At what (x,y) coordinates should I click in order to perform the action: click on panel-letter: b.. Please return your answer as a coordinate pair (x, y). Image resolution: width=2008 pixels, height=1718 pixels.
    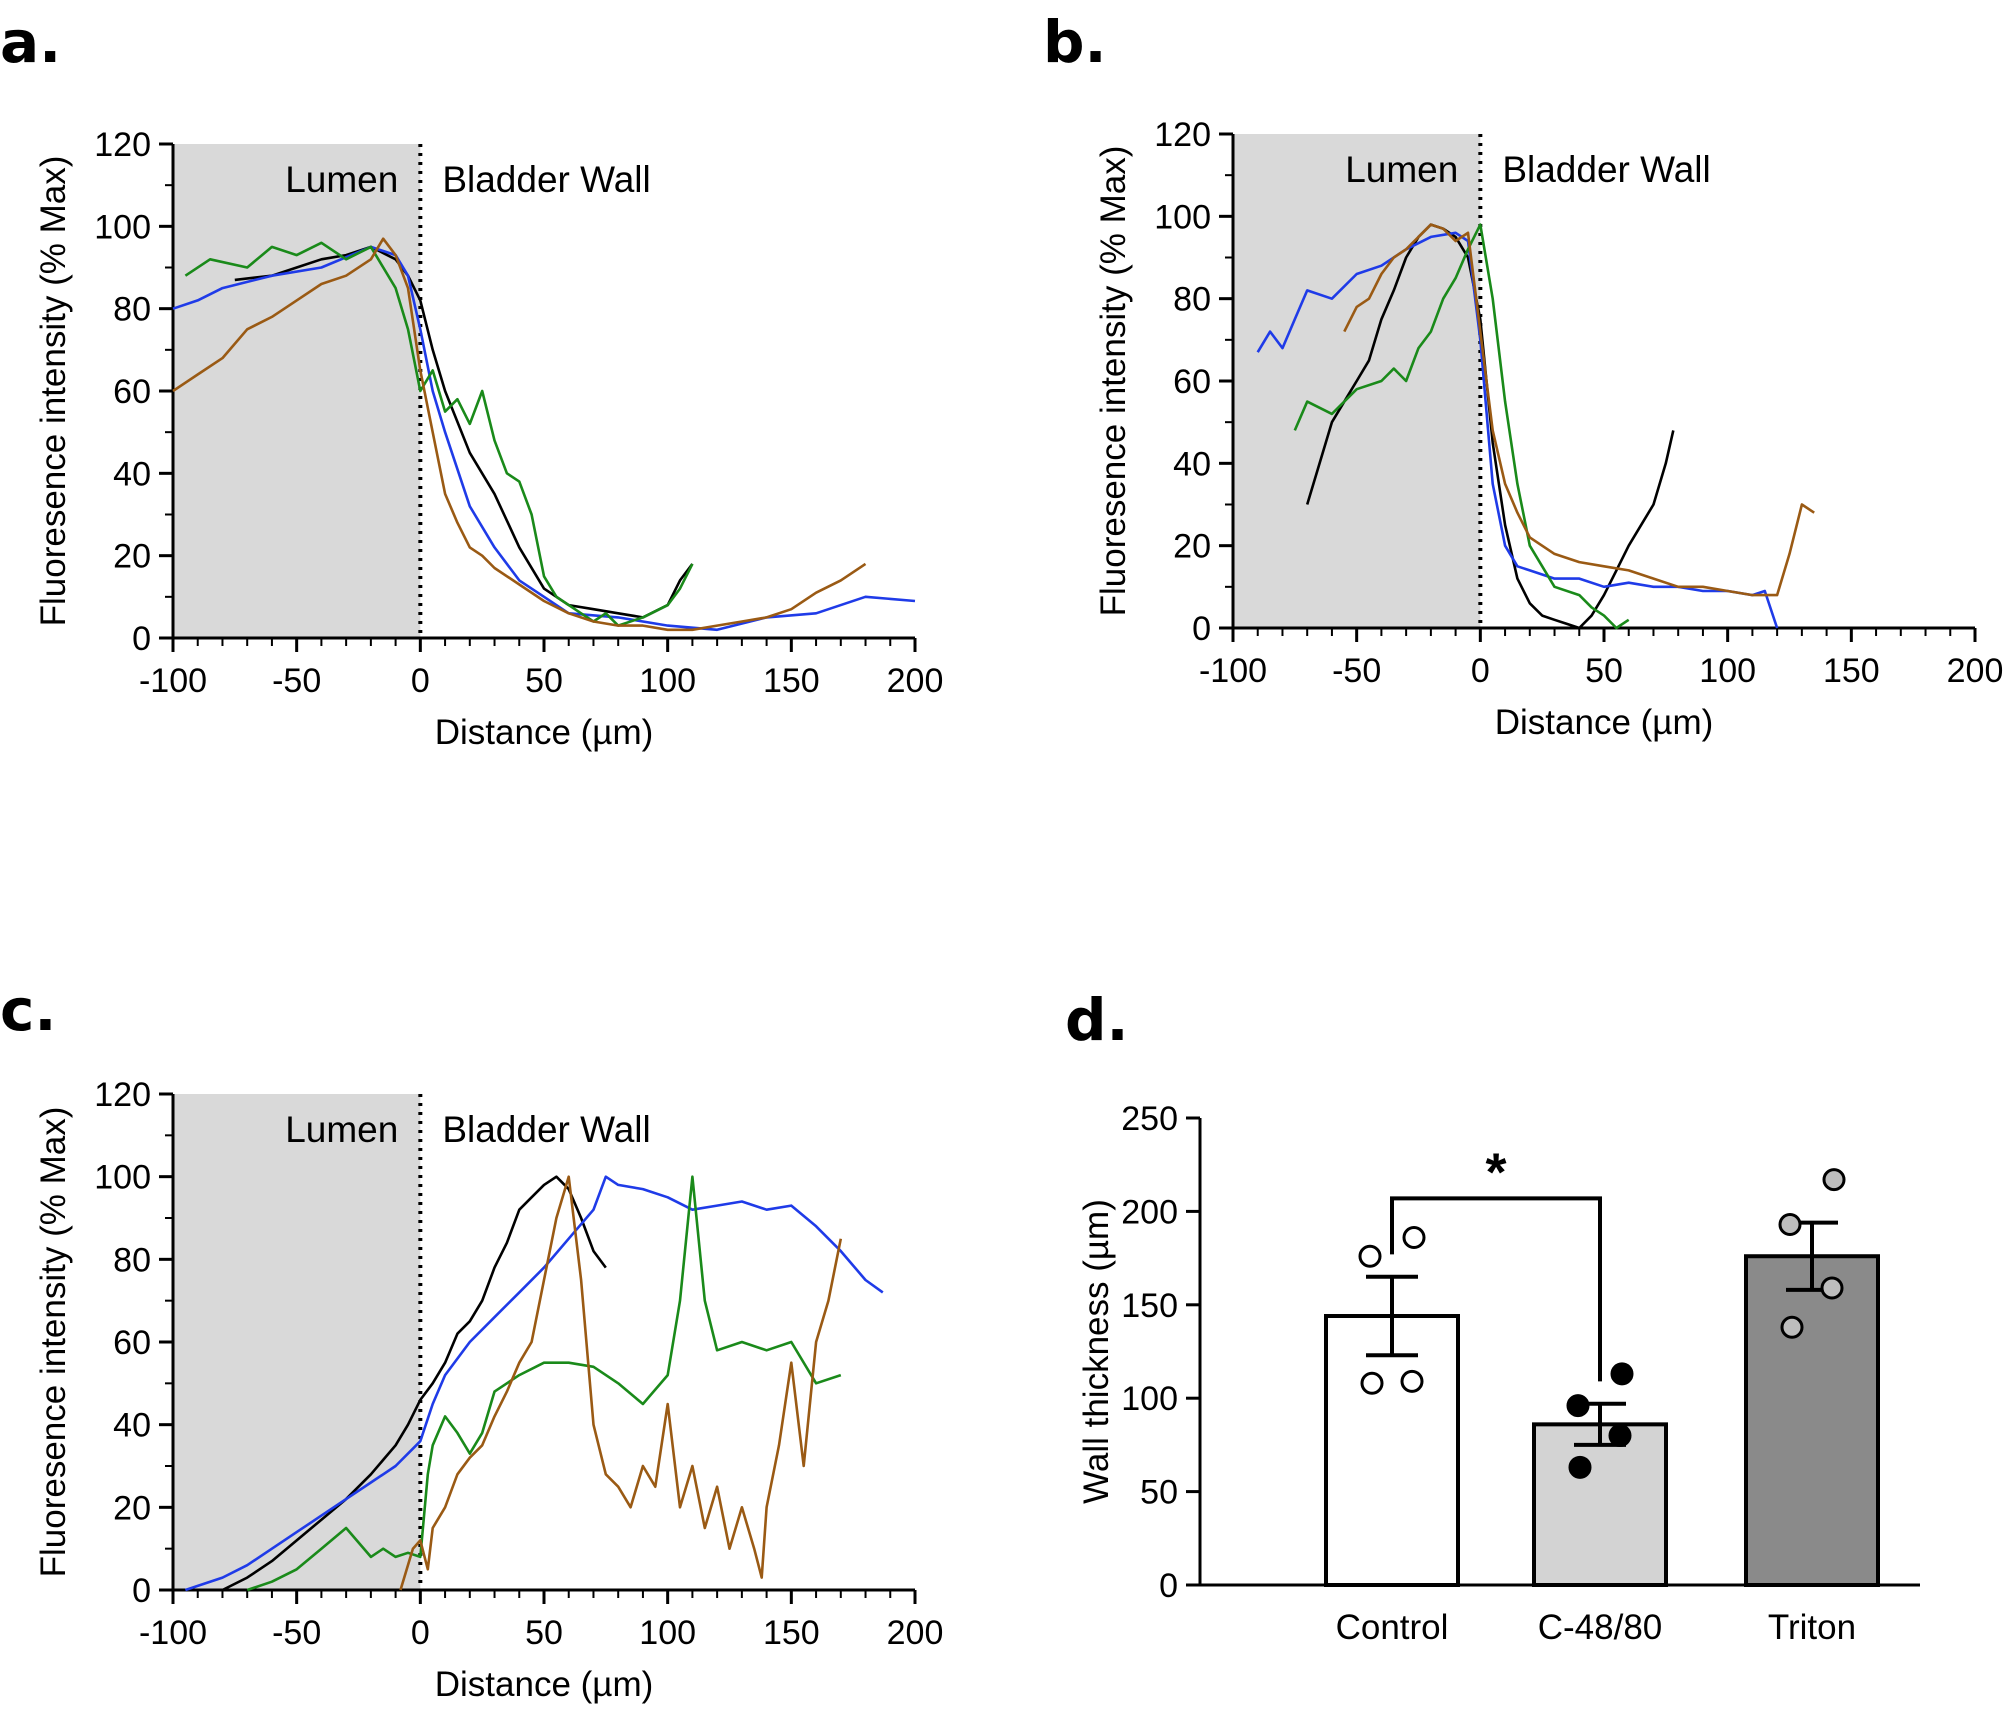
    Looking at the image, I should click on (1075, 42).